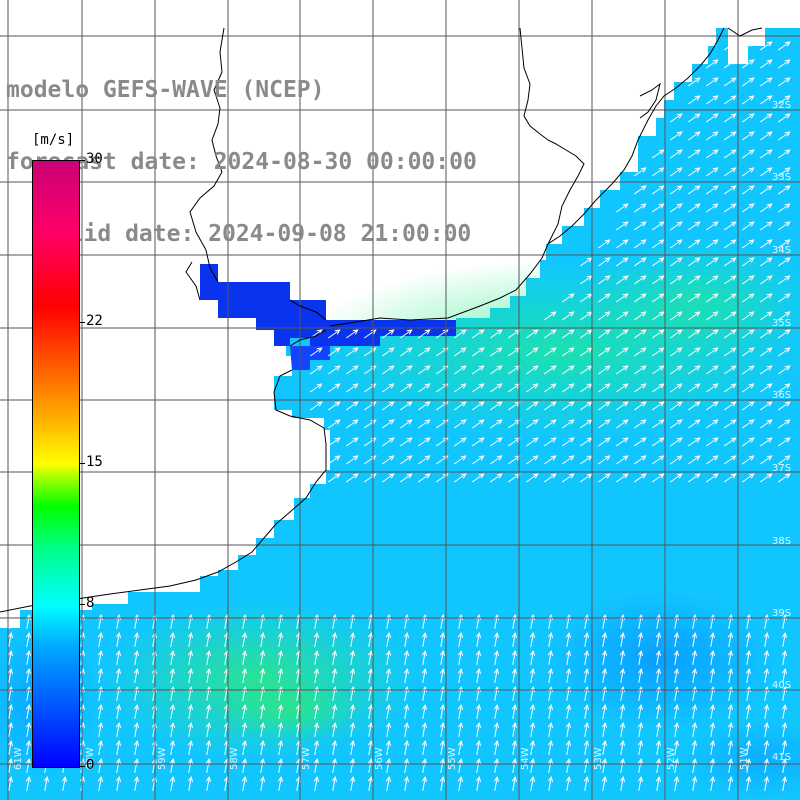  I want to click on latitude-label: 39S, so click(782, 613).